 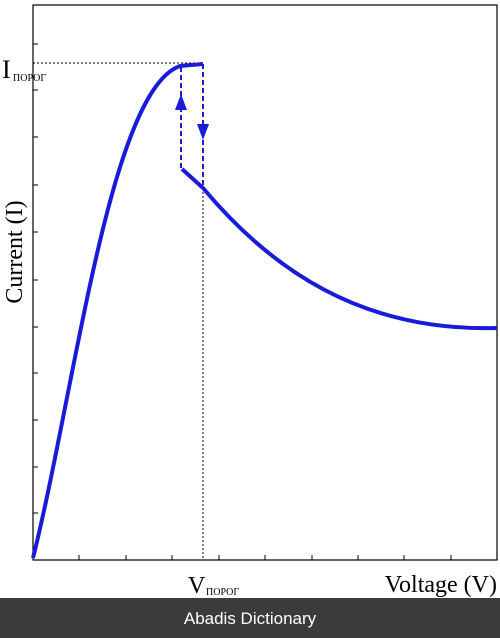 I want to click on y-label-main: I, so click(x=6, y=69).